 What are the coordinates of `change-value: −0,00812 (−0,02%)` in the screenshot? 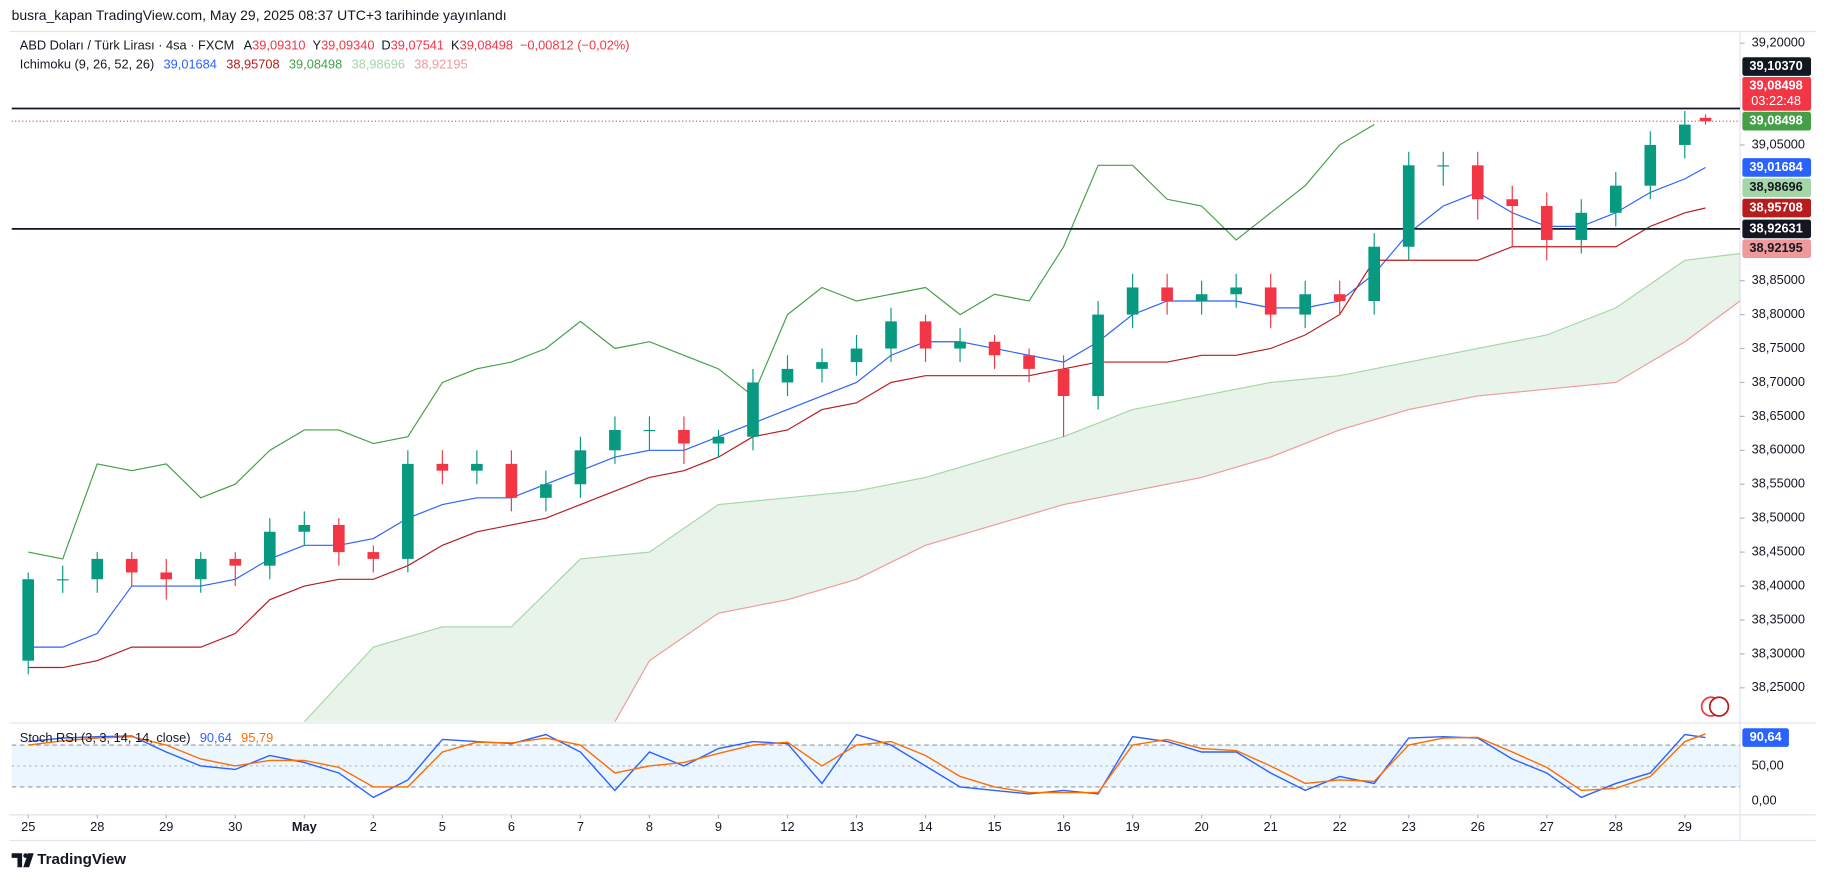 It's located at (575, 45).